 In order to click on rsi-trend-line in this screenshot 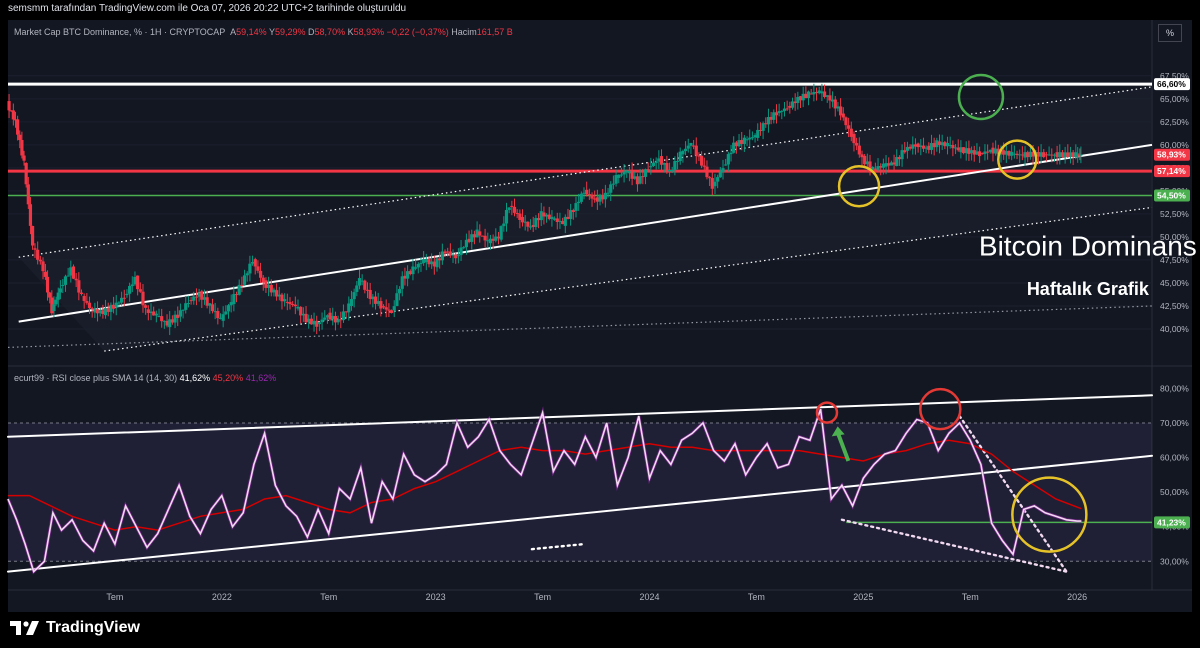, I will do `click(580, 416)`.